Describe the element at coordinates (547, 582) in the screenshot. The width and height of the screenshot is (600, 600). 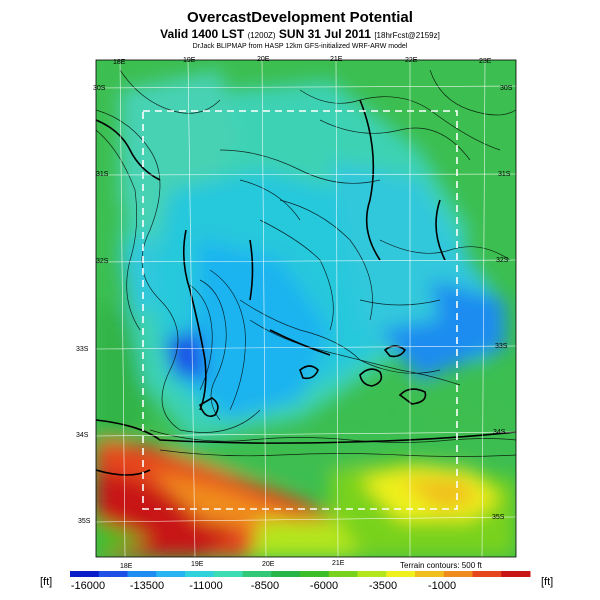
I see `colorbar-unit-right: [ft]` at that location.